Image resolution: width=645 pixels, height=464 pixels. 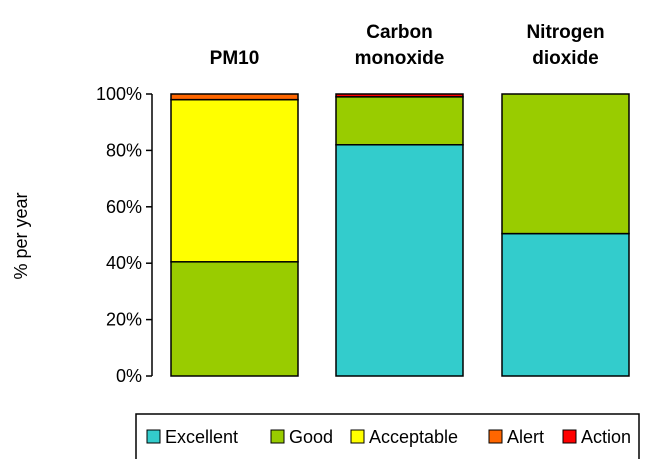 I want to click on legend-label-alert: Alert, so click(x=525, y=437).